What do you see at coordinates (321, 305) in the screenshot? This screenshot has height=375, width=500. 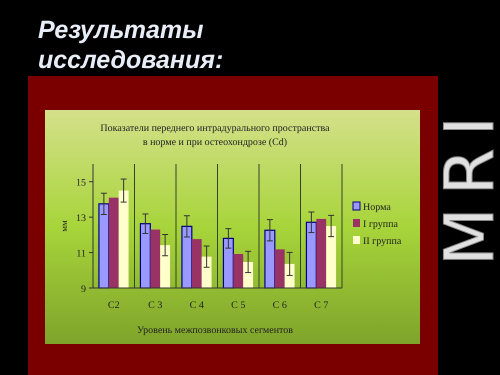 I see `x-tick-label: C 7` at bounding box center [321, 305].